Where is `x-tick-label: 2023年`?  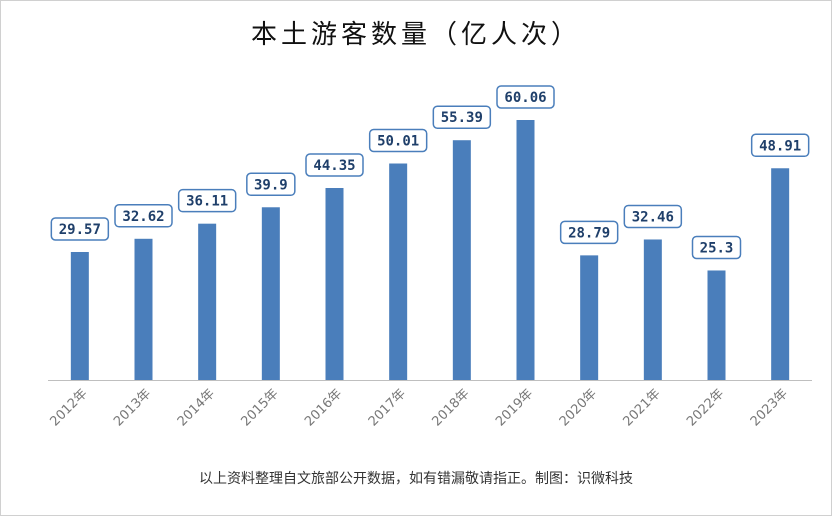
x-tick-label: 2023年 is located at coordinates (769, 407).